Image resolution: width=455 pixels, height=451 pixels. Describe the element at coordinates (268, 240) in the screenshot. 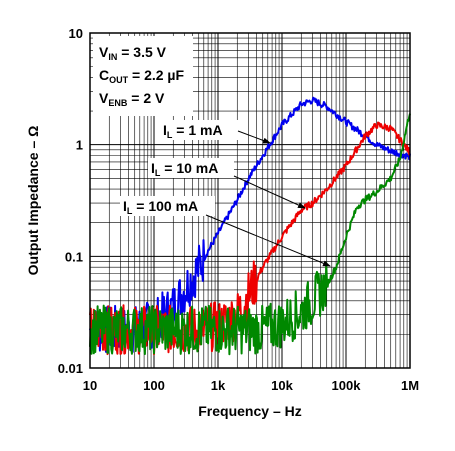

I see `arrow-100ma` at that location.